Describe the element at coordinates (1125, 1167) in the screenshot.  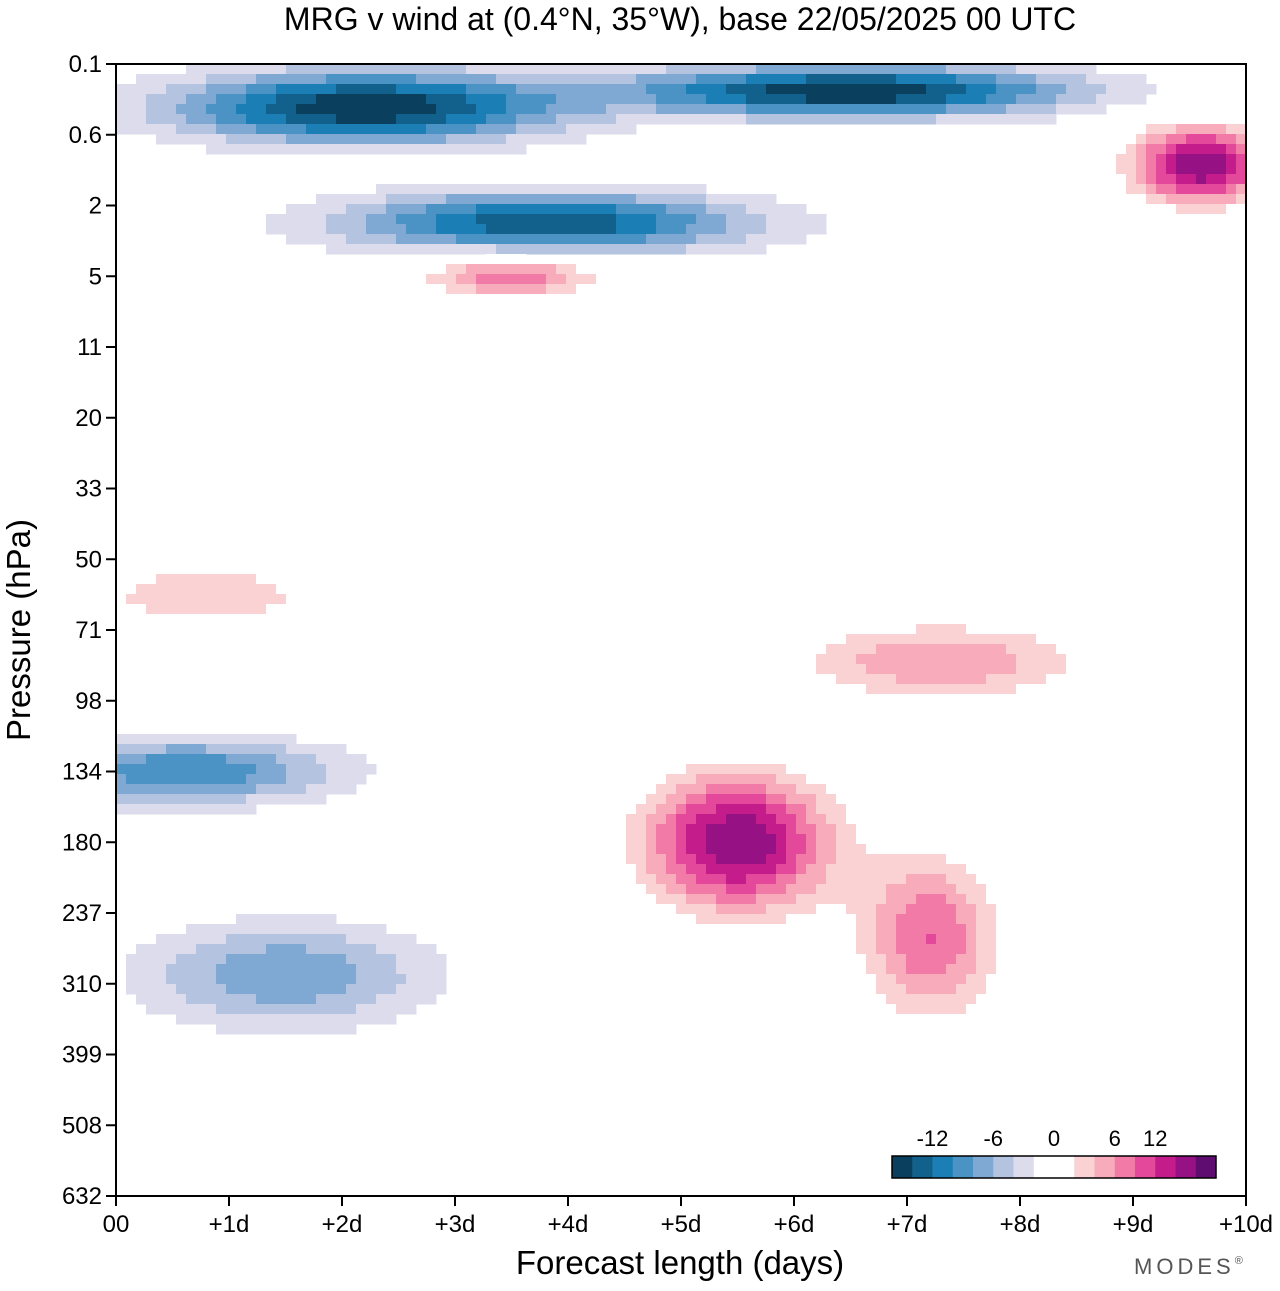
I see `colorbar-swatch` at that location.